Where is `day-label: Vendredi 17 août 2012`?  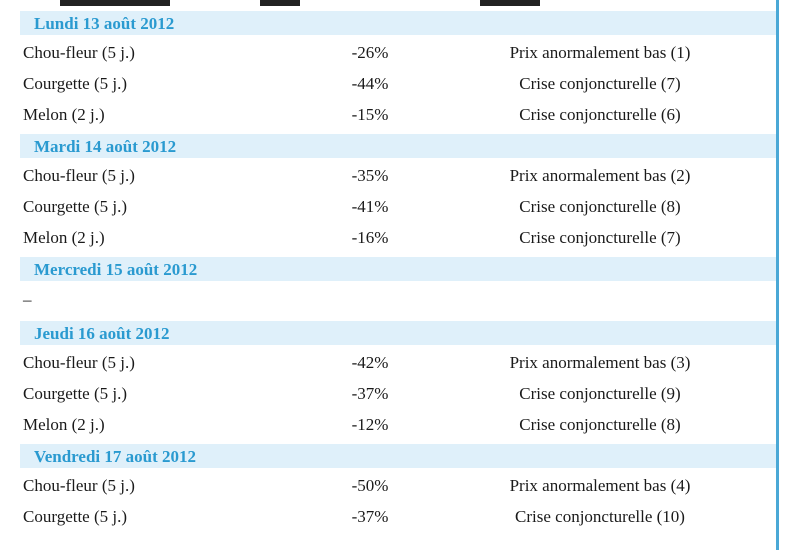
day-label: Vendredi 17 août 2012 is located at coordinates (115, 456).